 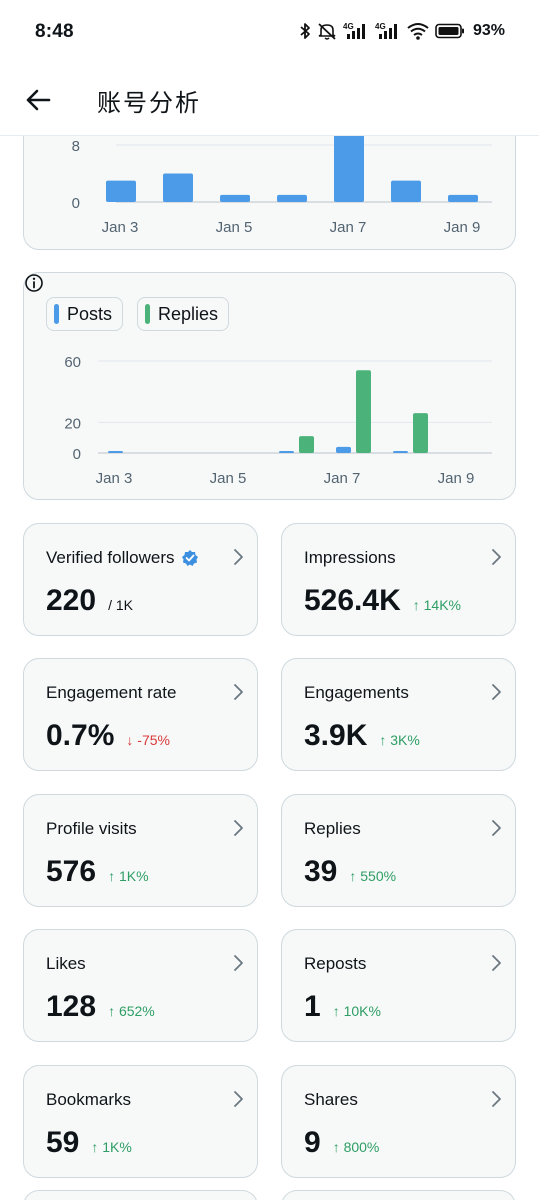 What do you see at coordinates (398, 579) in the screenshot?
I see `stat-card-impressions: Impressions 526.4K ↑ 14K%` at bounding box center [398, 579].